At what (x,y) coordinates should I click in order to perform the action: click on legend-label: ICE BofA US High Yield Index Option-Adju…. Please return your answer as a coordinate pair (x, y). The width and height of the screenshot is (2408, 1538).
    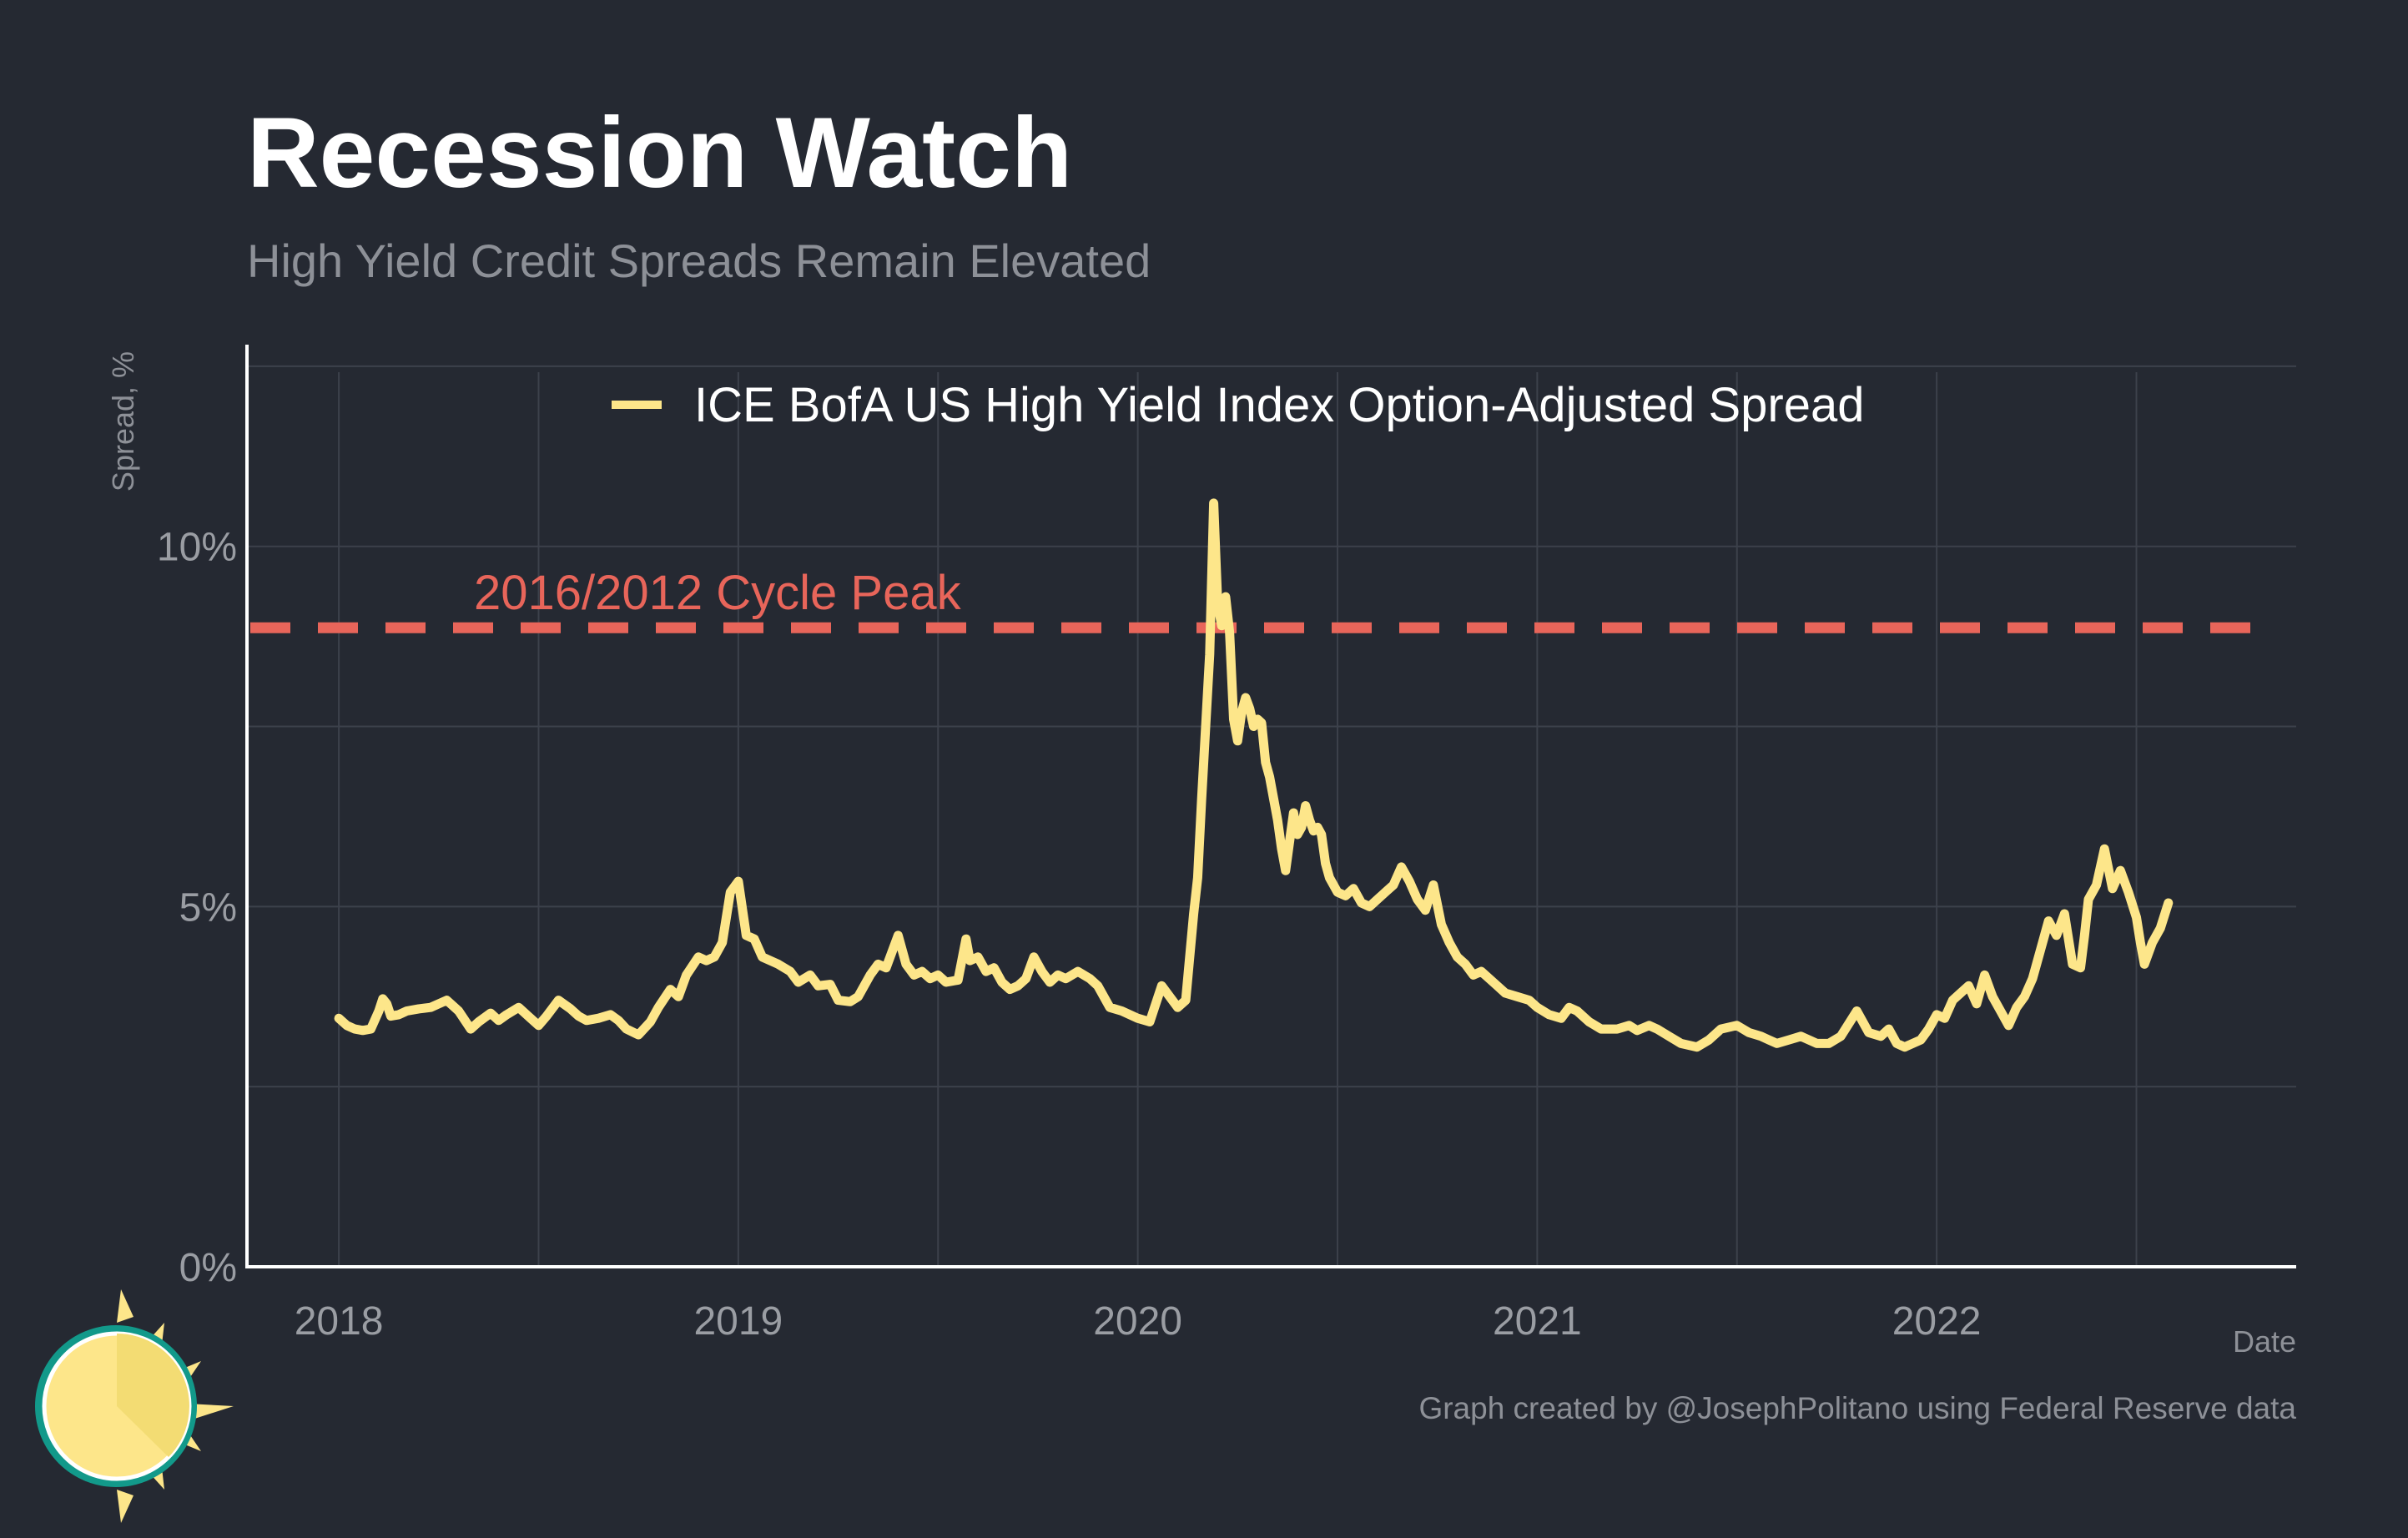
    Looking at the image, I should click on (1279, 405).